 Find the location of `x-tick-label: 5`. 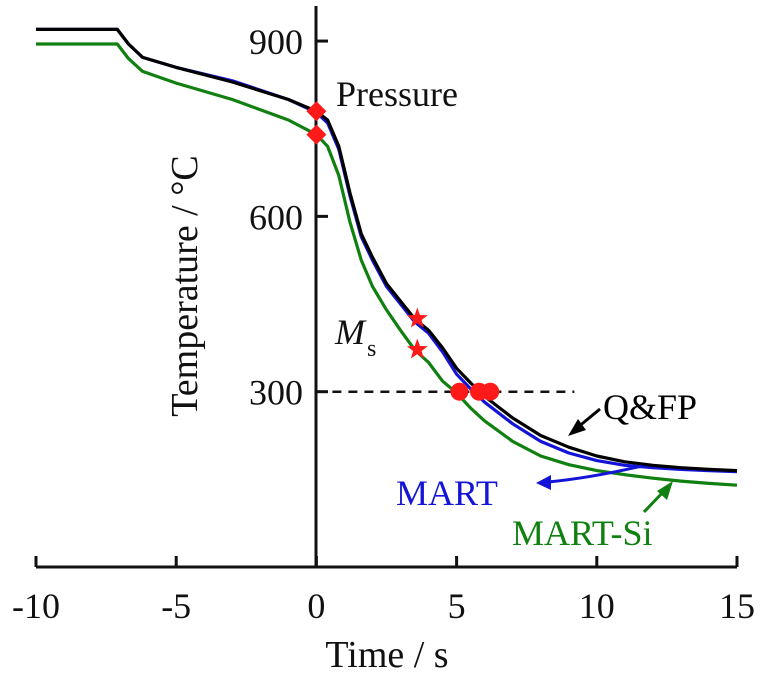

x-tick-label: 5 is located at coordinates (457, 606).